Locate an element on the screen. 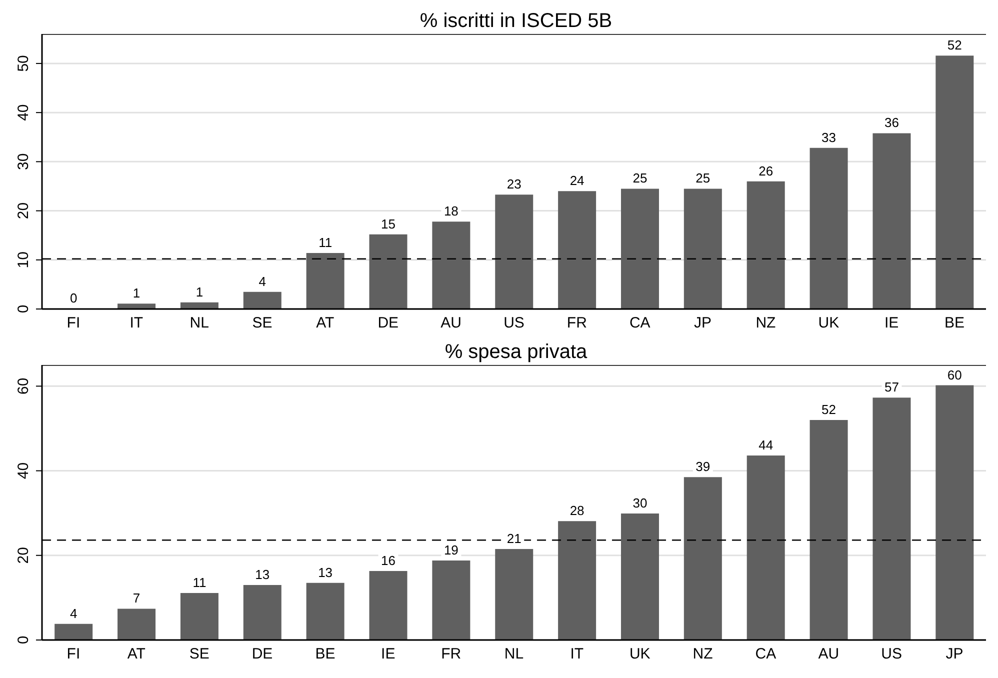  y-tick-label: 50 is located at coordinates (23, 63).